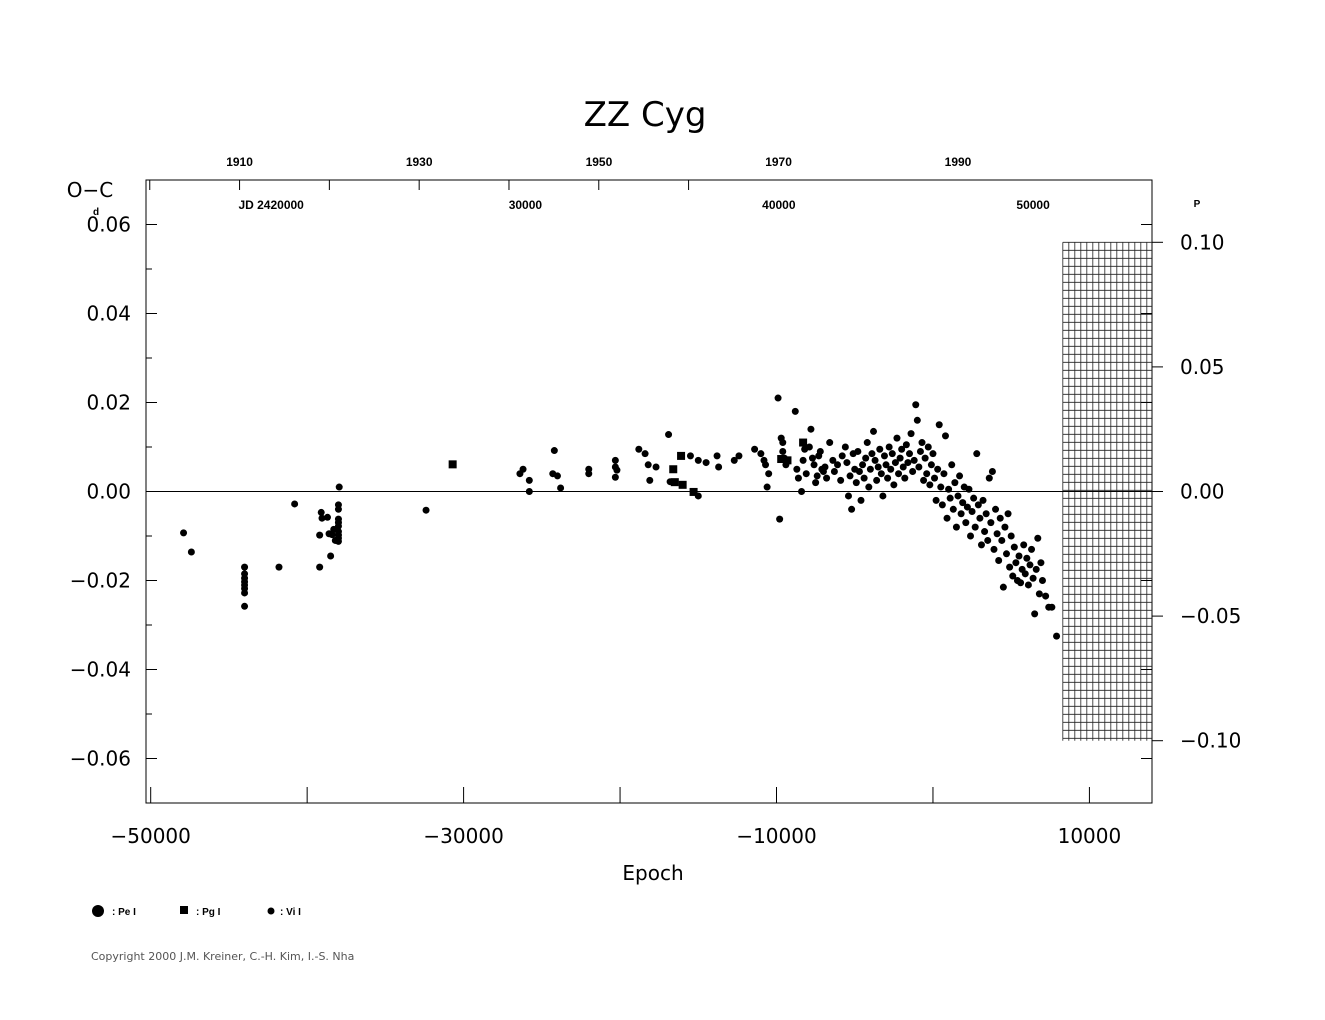 This screenshot has width=1325, height=1020. What do you see at coordinates (271, 205) in the screenshot?
I see `jd-tick-label: JD 2420000` at bounding box center [271, 205].